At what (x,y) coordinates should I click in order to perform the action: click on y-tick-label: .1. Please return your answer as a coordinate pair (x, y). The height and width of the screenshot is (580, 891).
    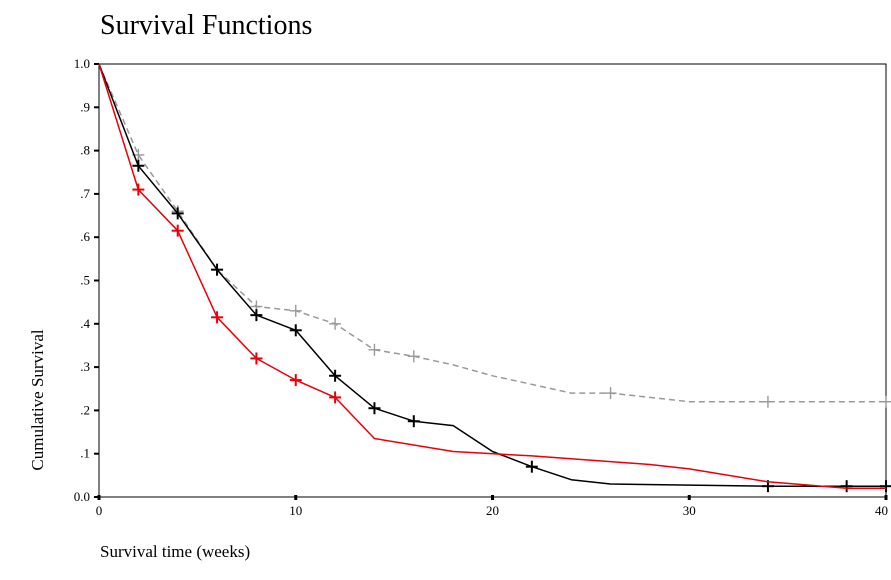
    Looking at the image, I should click on (85, 453).